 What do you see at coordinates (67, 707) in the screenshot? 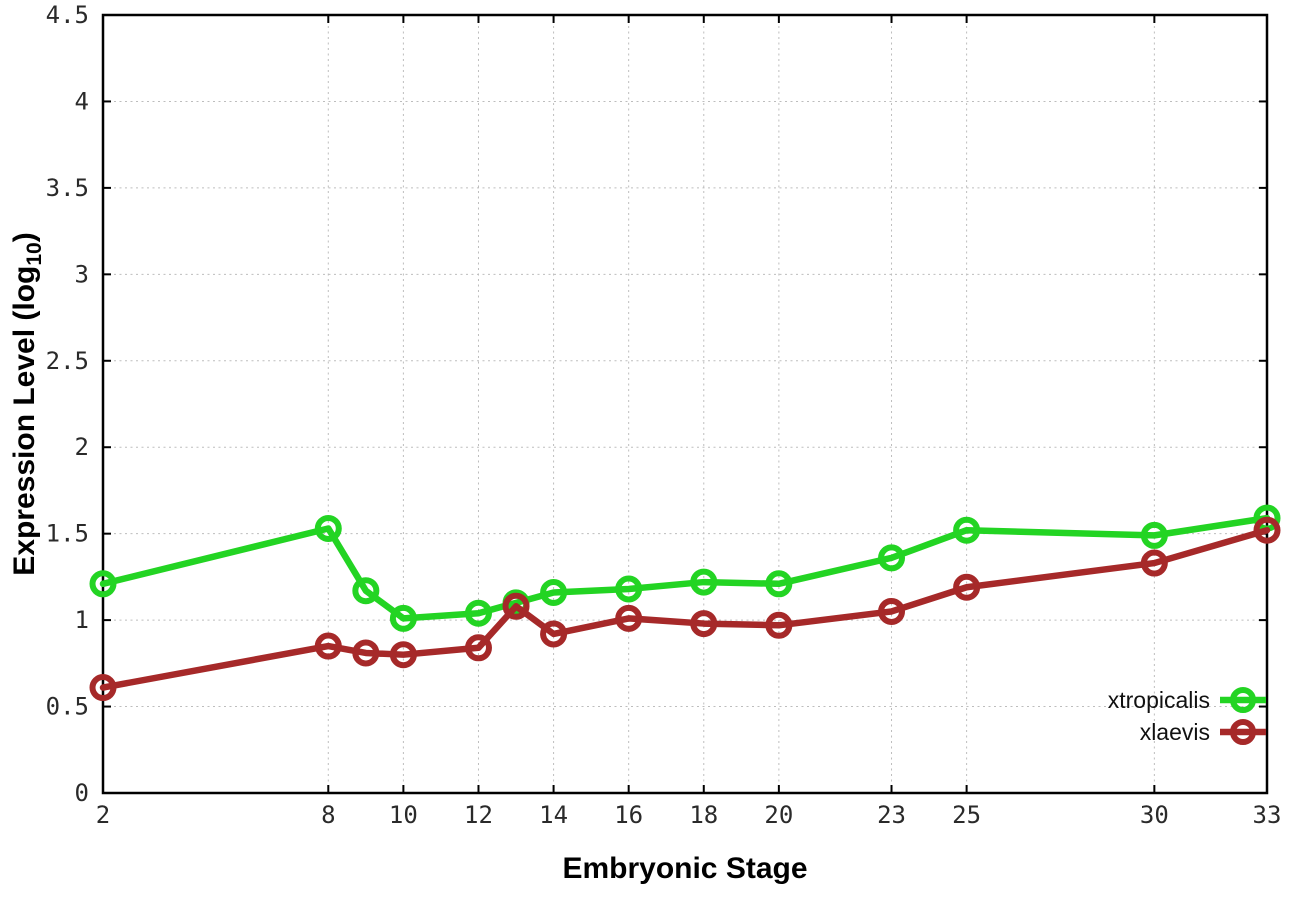
I see `y-tick-label: 0.5` at bounding box center [67, 707].